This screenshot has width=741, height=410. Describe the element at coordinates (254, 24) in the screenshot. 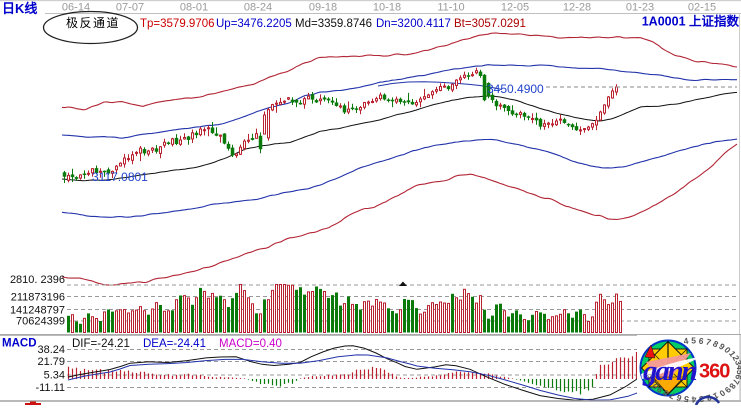

I see `svg-text: Up=3476.2205` at that location.